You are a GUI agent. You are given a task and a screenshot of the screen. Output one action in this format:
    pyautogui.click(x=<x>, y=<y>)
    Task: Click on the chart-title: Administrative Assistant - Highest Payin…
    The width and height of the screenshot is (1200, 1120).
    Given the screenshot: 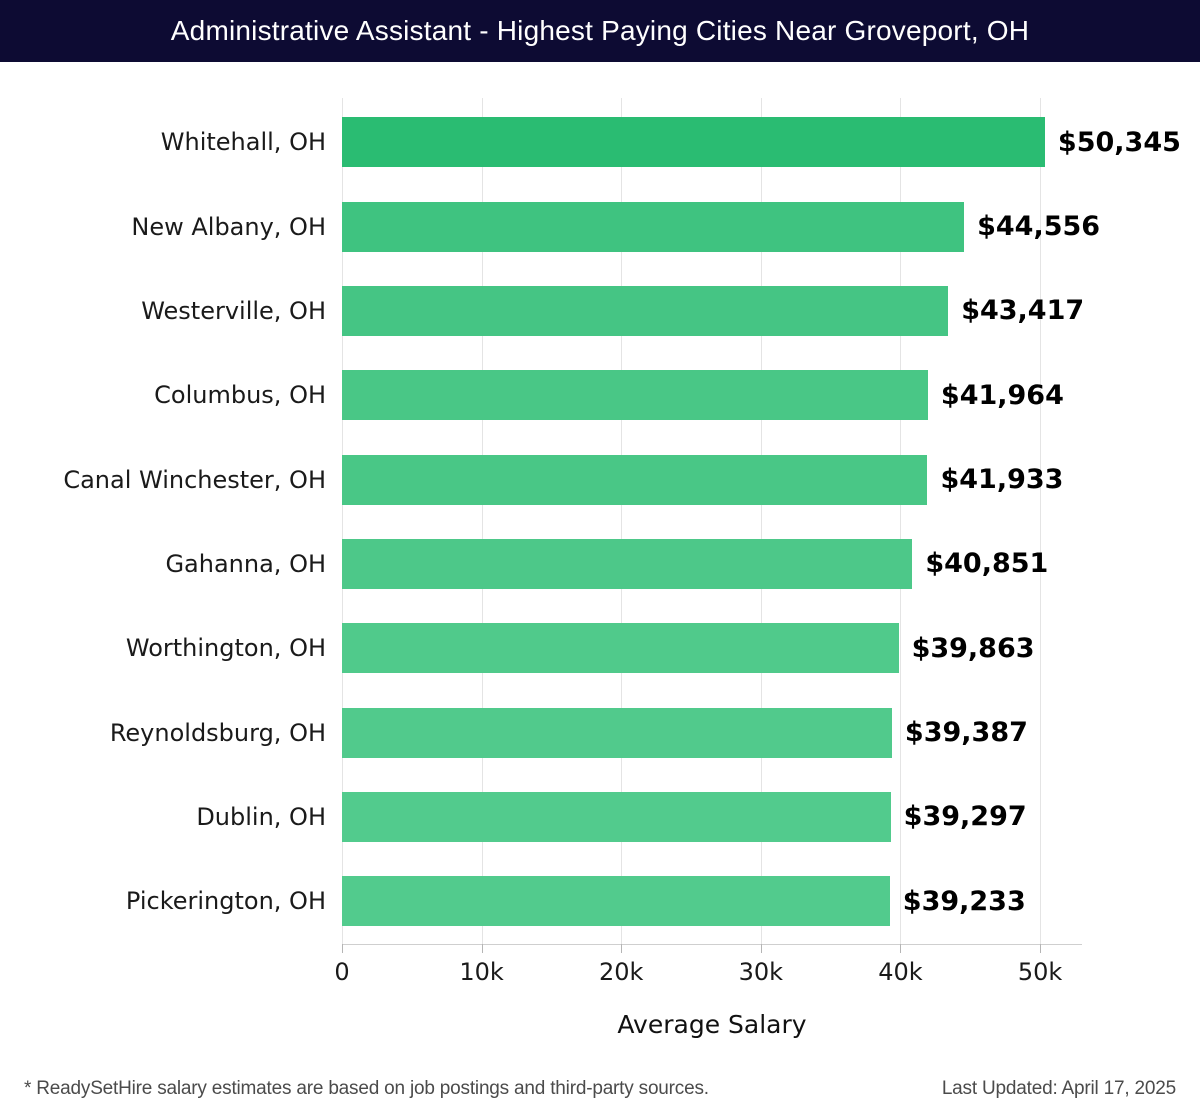 What is the action you would take?
    pyautogui.click(x=600, y=30)
    